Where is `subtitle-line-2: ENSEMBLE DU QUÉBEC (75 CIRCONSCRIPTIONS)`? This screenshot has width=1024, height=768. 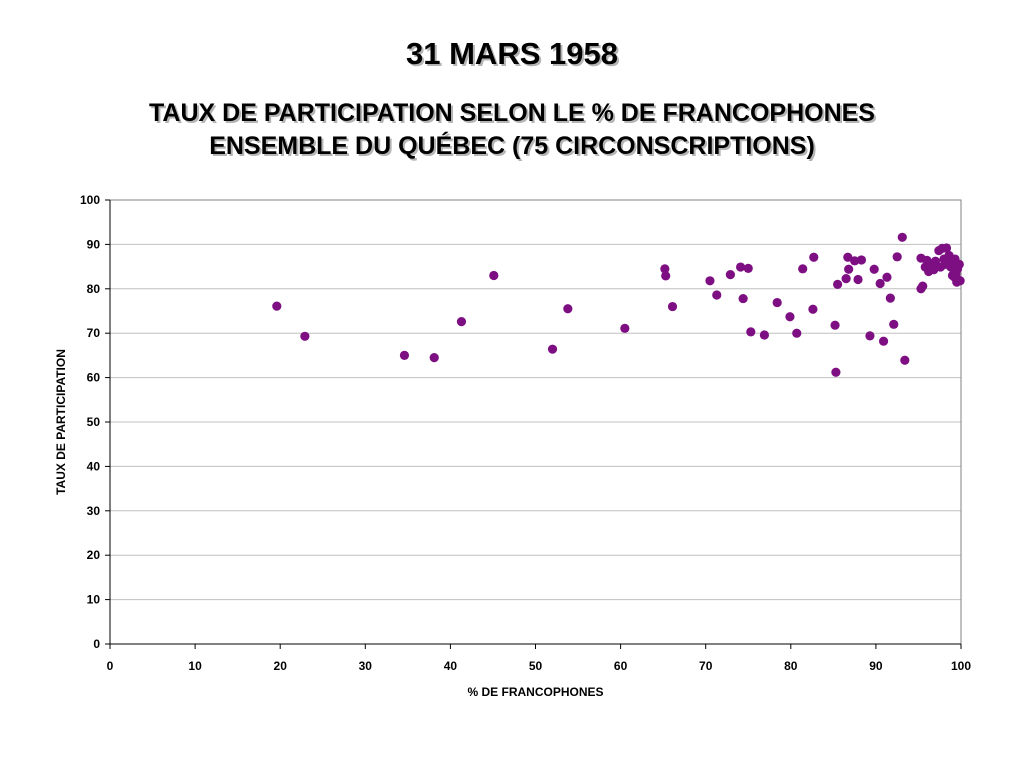 subtitle-line-2: ENSEMBLE DU QUÉBEC (75 CIRCONSCRIPTIONS) is located at coordinates (512, 146).